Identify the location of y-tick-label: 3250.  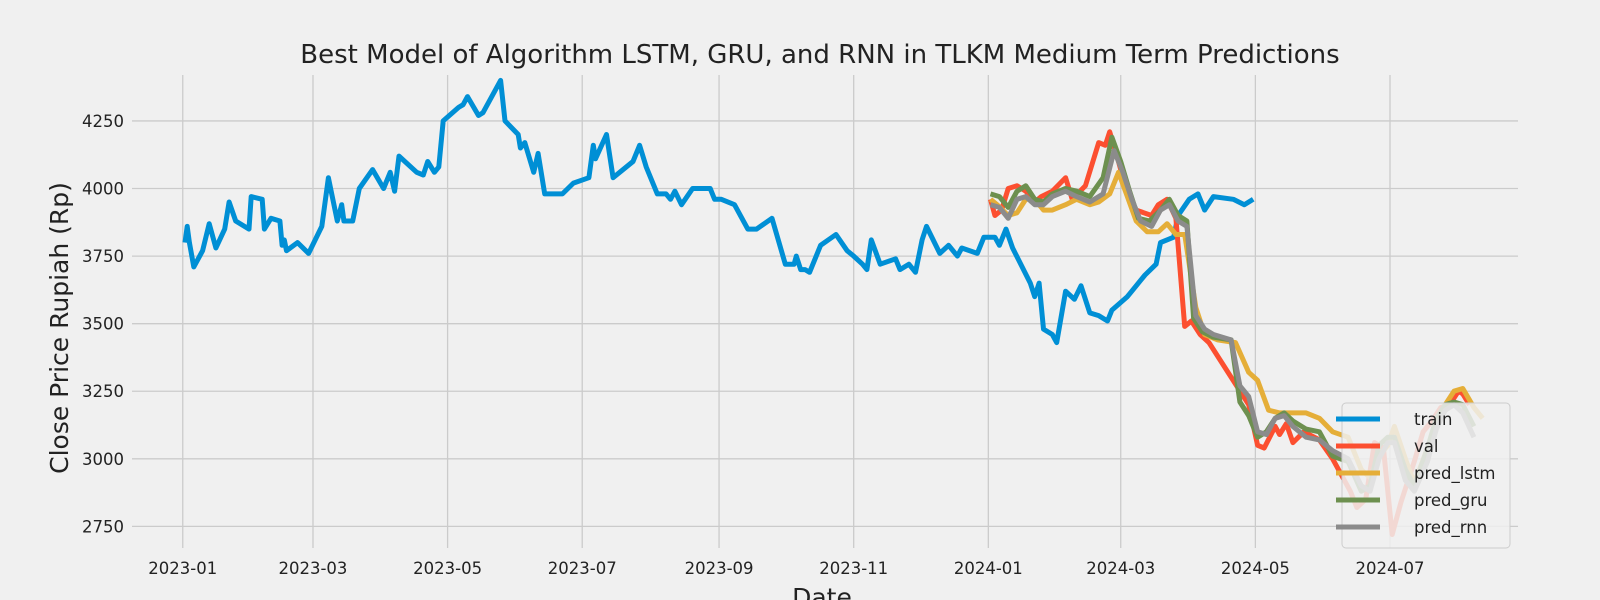
(103, 391).